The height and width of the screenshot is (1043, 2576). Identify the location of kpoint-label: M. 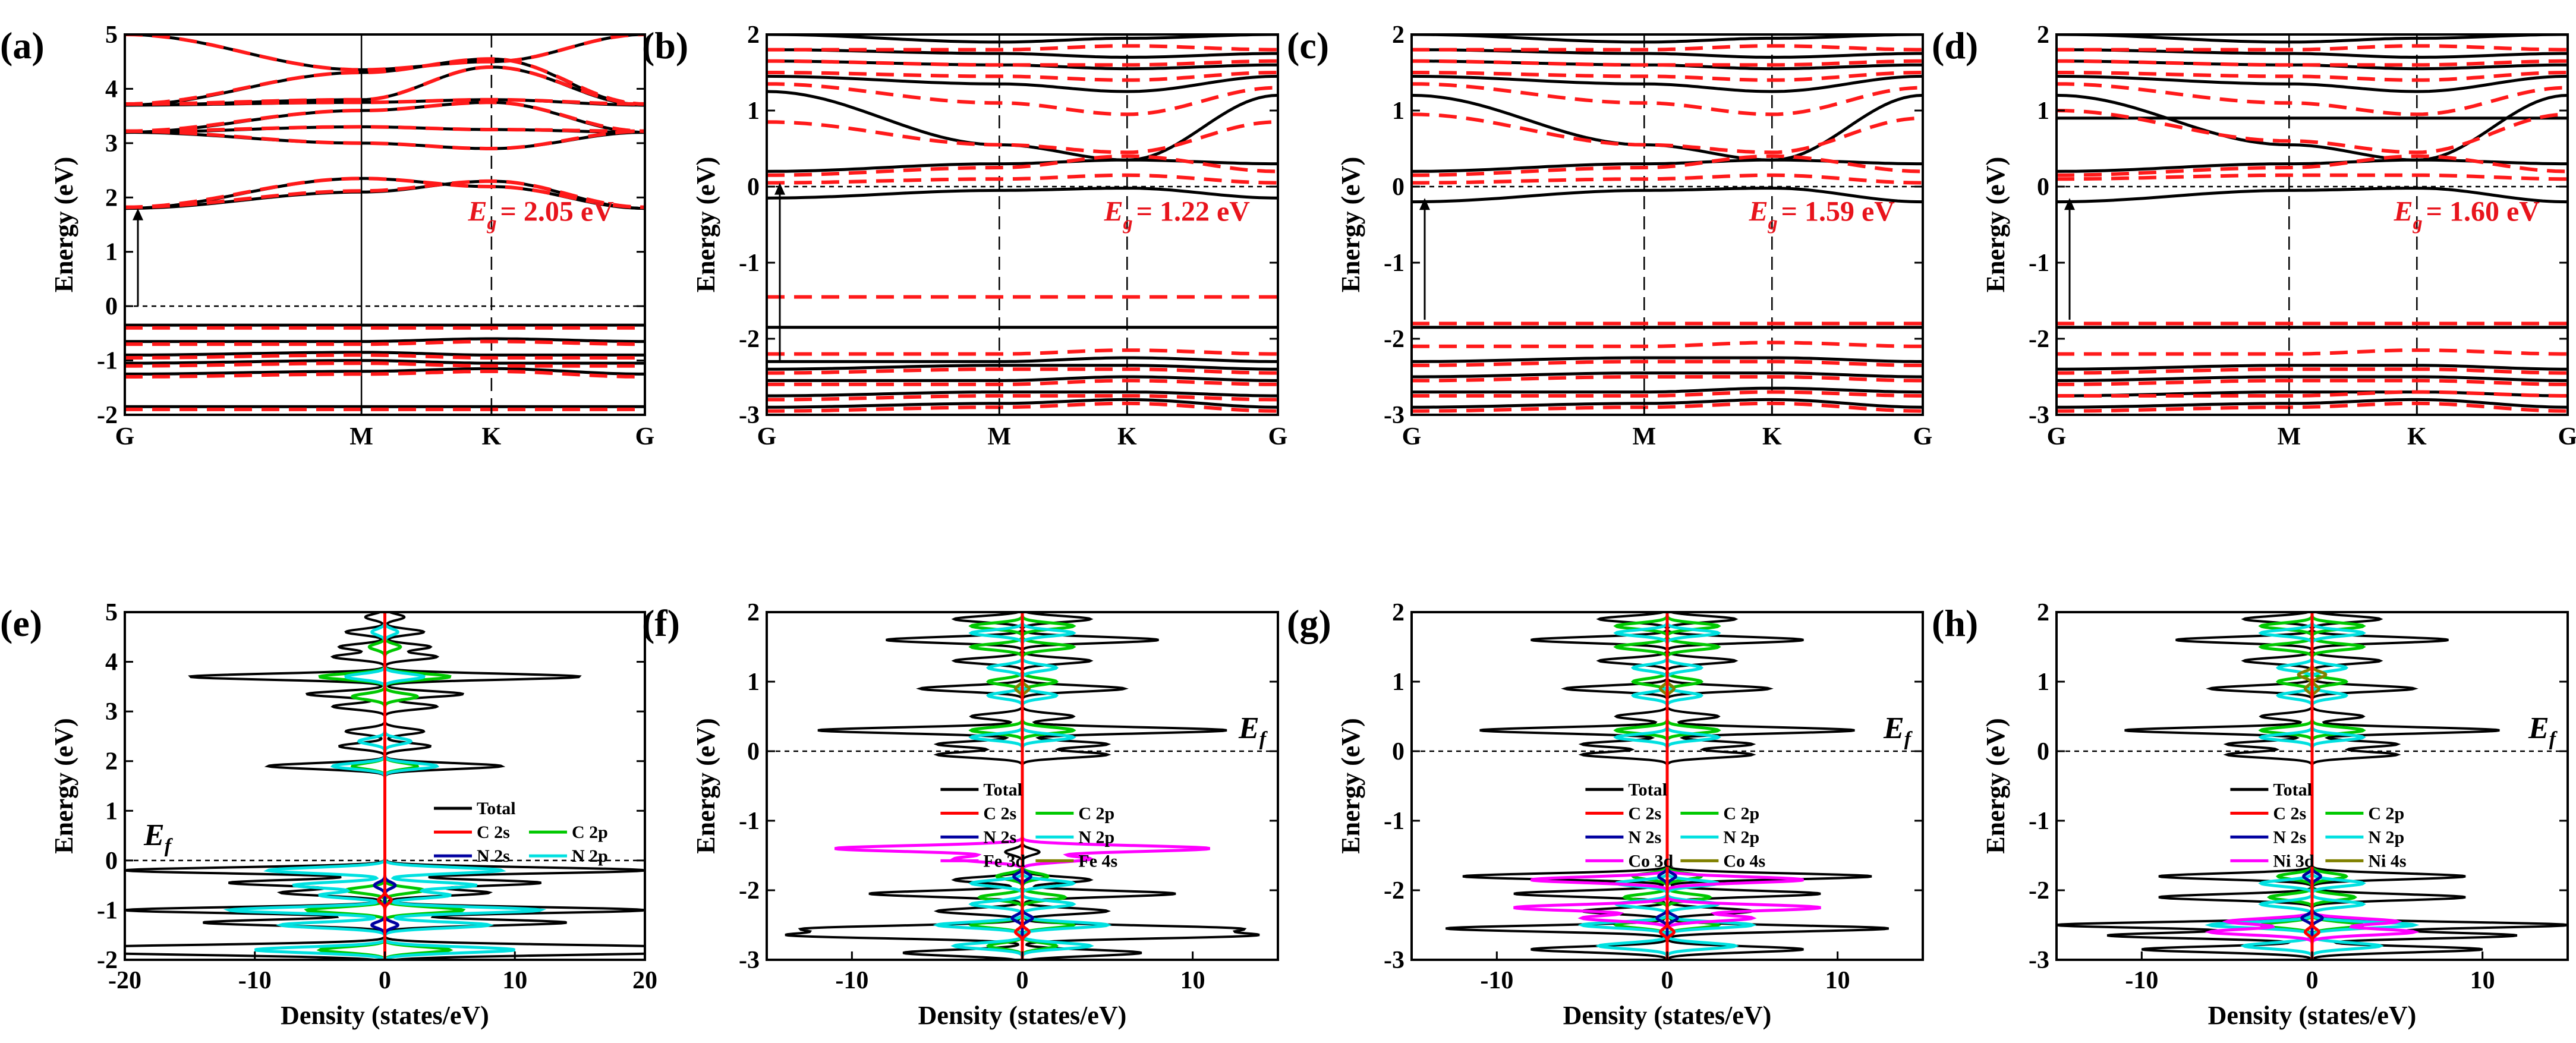
(1644, 436).